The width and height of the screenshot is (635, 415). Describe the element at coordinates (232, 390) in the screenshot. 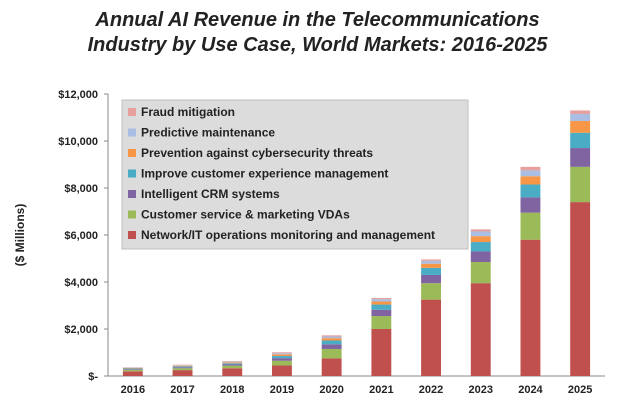

I see `x-tick-label: 2018` at that location.